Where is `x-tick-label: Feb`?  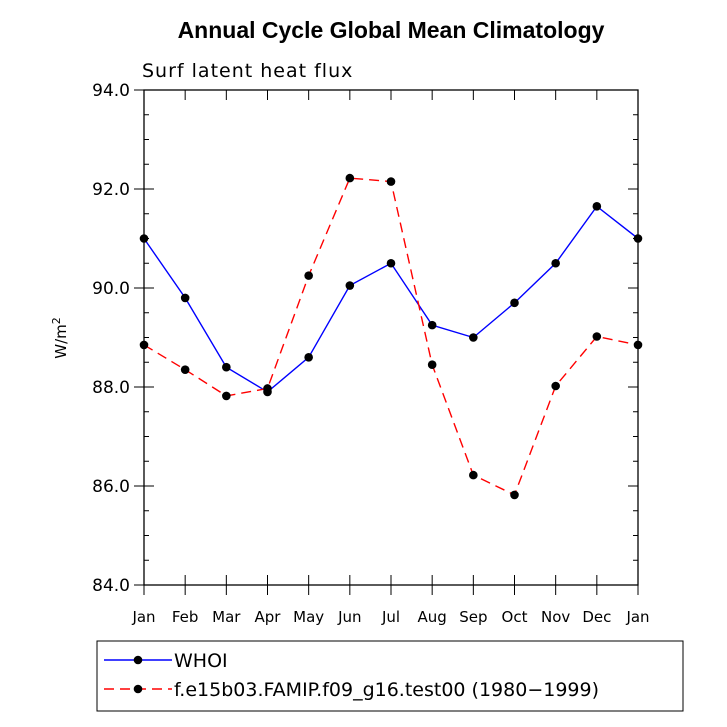 x-tick-label: Feb is located at coordinates (185, 617).